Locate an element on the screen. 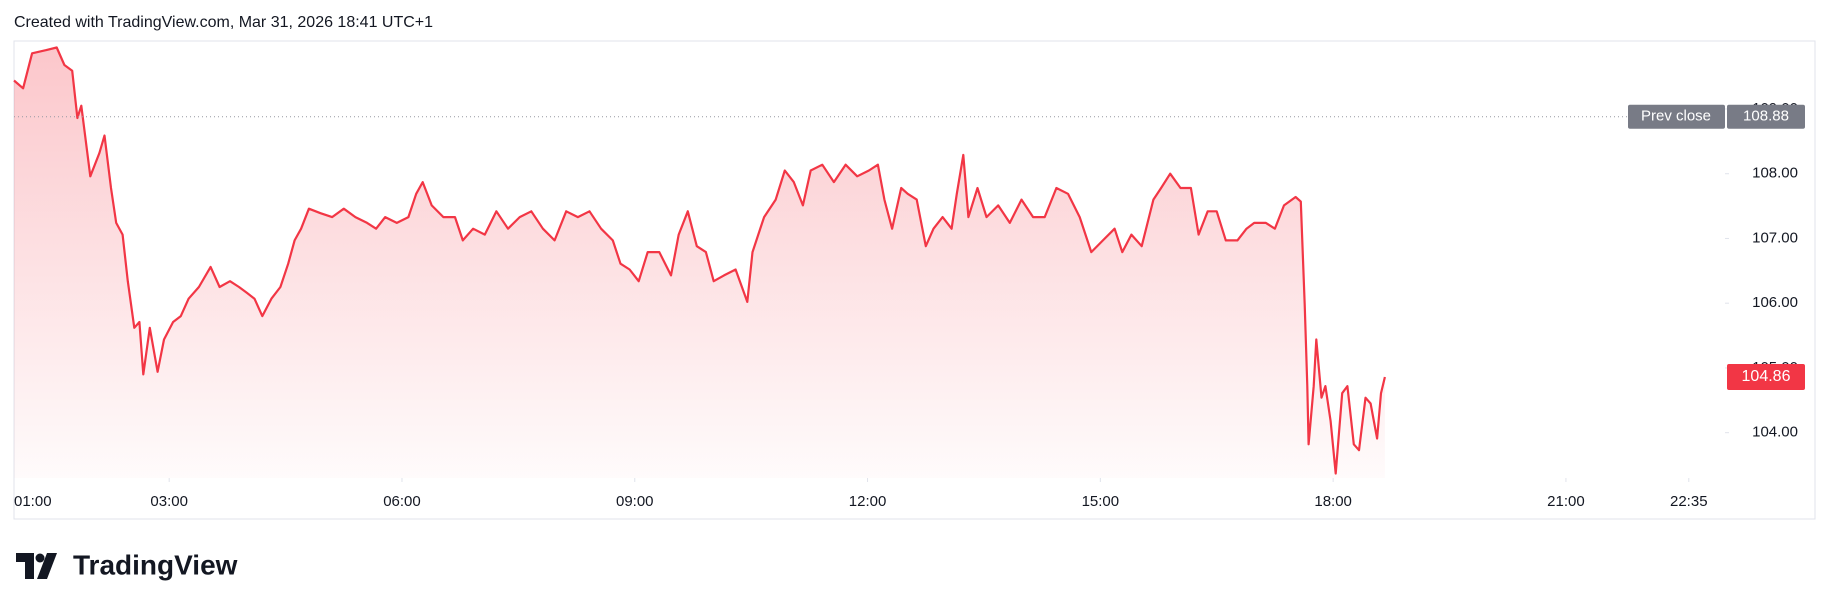 This screenshot has height=611, width=1830. x-tick-label: 15:00 is located at coordinates (1101, 501).